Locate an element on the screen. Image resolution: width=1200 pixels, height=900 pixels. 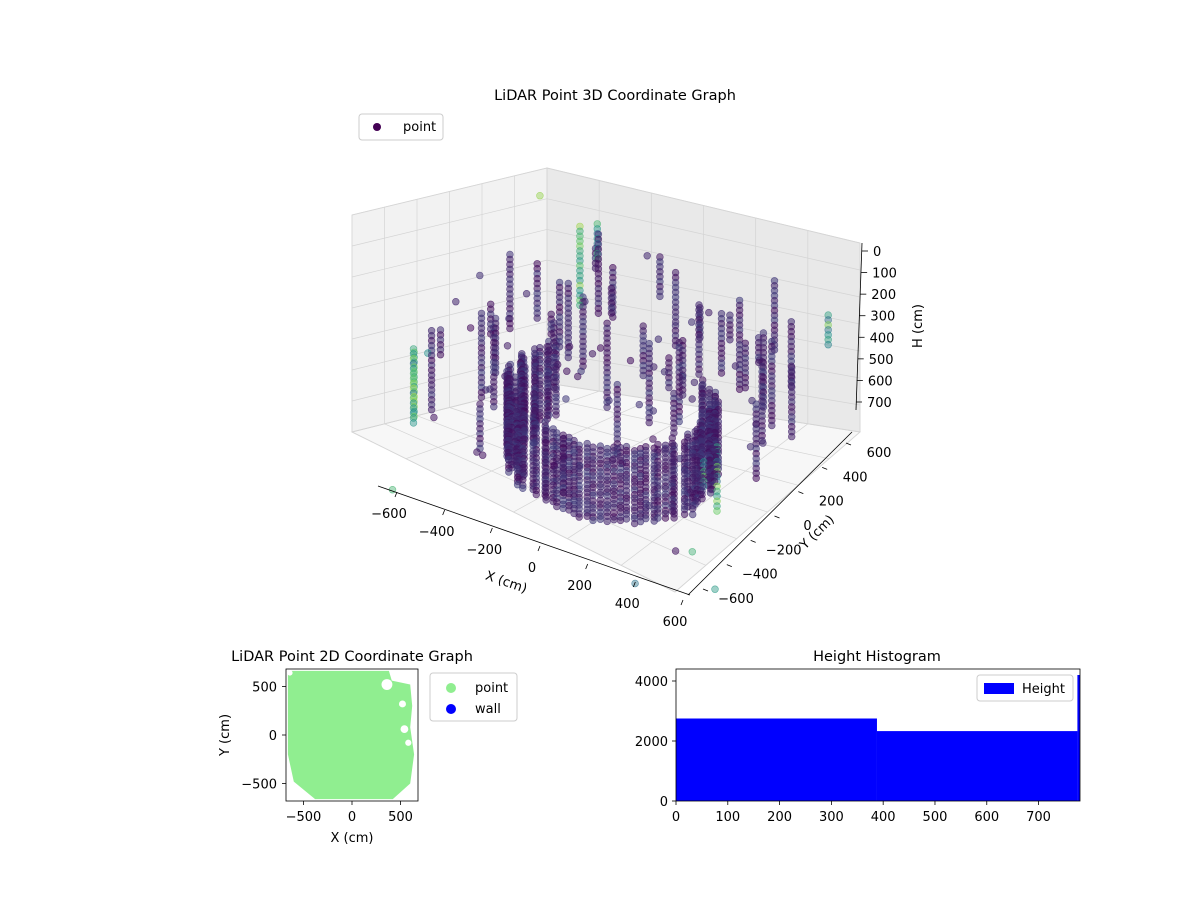
point-cloud-2d is located at coordinates (351, 735).